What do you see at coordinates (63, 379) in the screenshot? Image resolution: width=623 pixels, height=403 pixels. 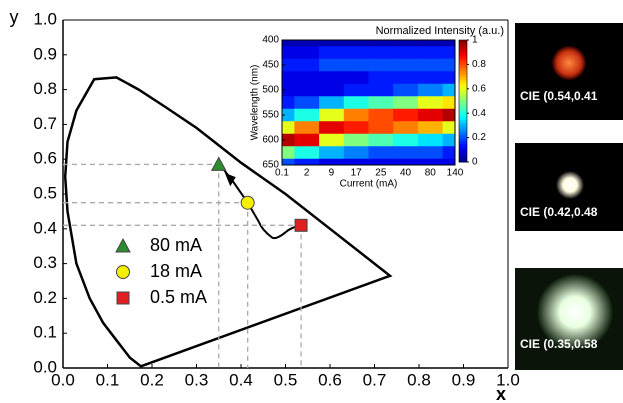 I see `x-tick-label: 0.0` at bounding box center [63, 379].